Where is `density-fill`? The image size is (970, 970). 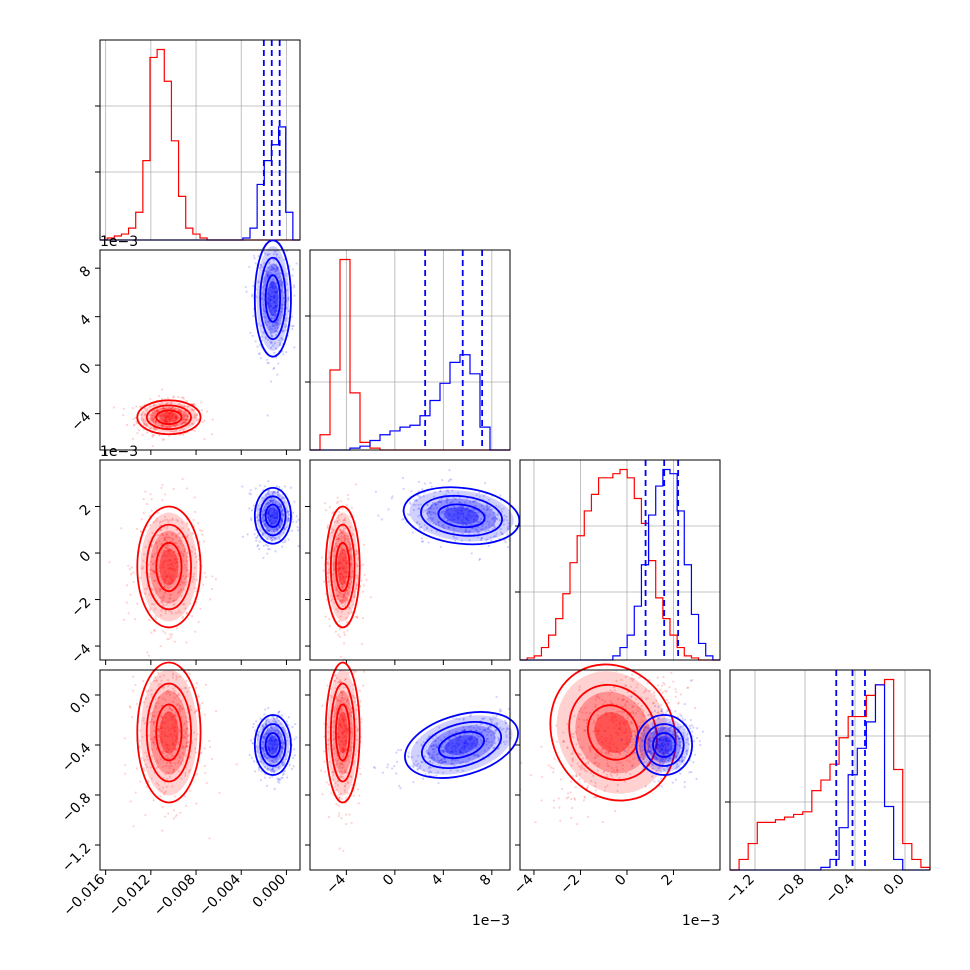
density-fill is located at coordinates (342, 567).